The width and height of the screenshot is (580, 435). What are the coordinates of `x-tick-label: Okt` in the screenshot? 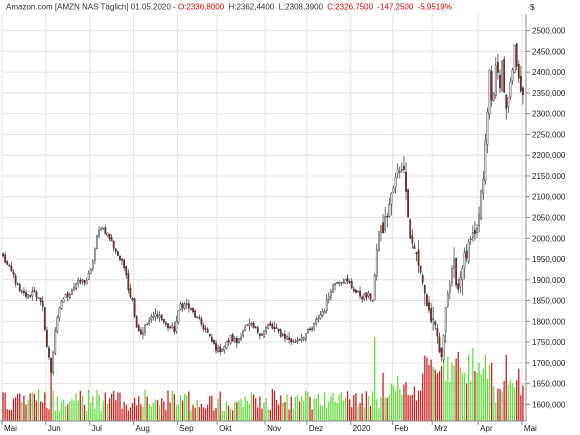 It's located at (225, 428).